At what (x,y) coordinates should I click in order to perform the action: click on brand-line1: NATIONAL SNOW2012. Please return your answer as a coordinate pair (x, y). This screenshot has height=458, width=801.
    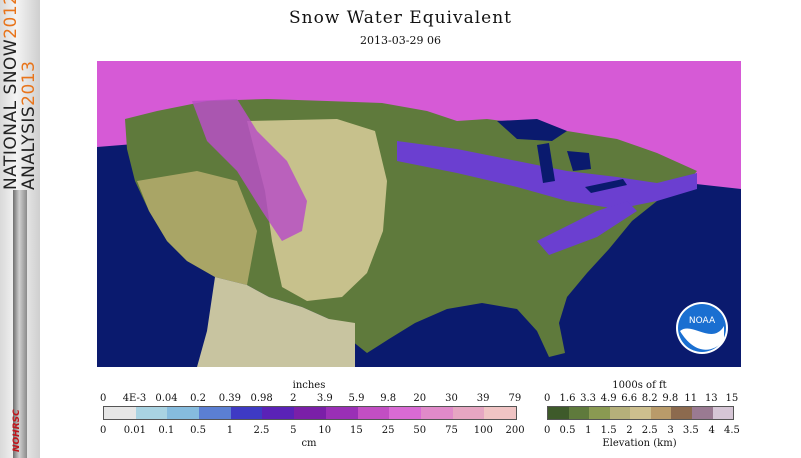
    Looking at the image, I should click on (11, 95).